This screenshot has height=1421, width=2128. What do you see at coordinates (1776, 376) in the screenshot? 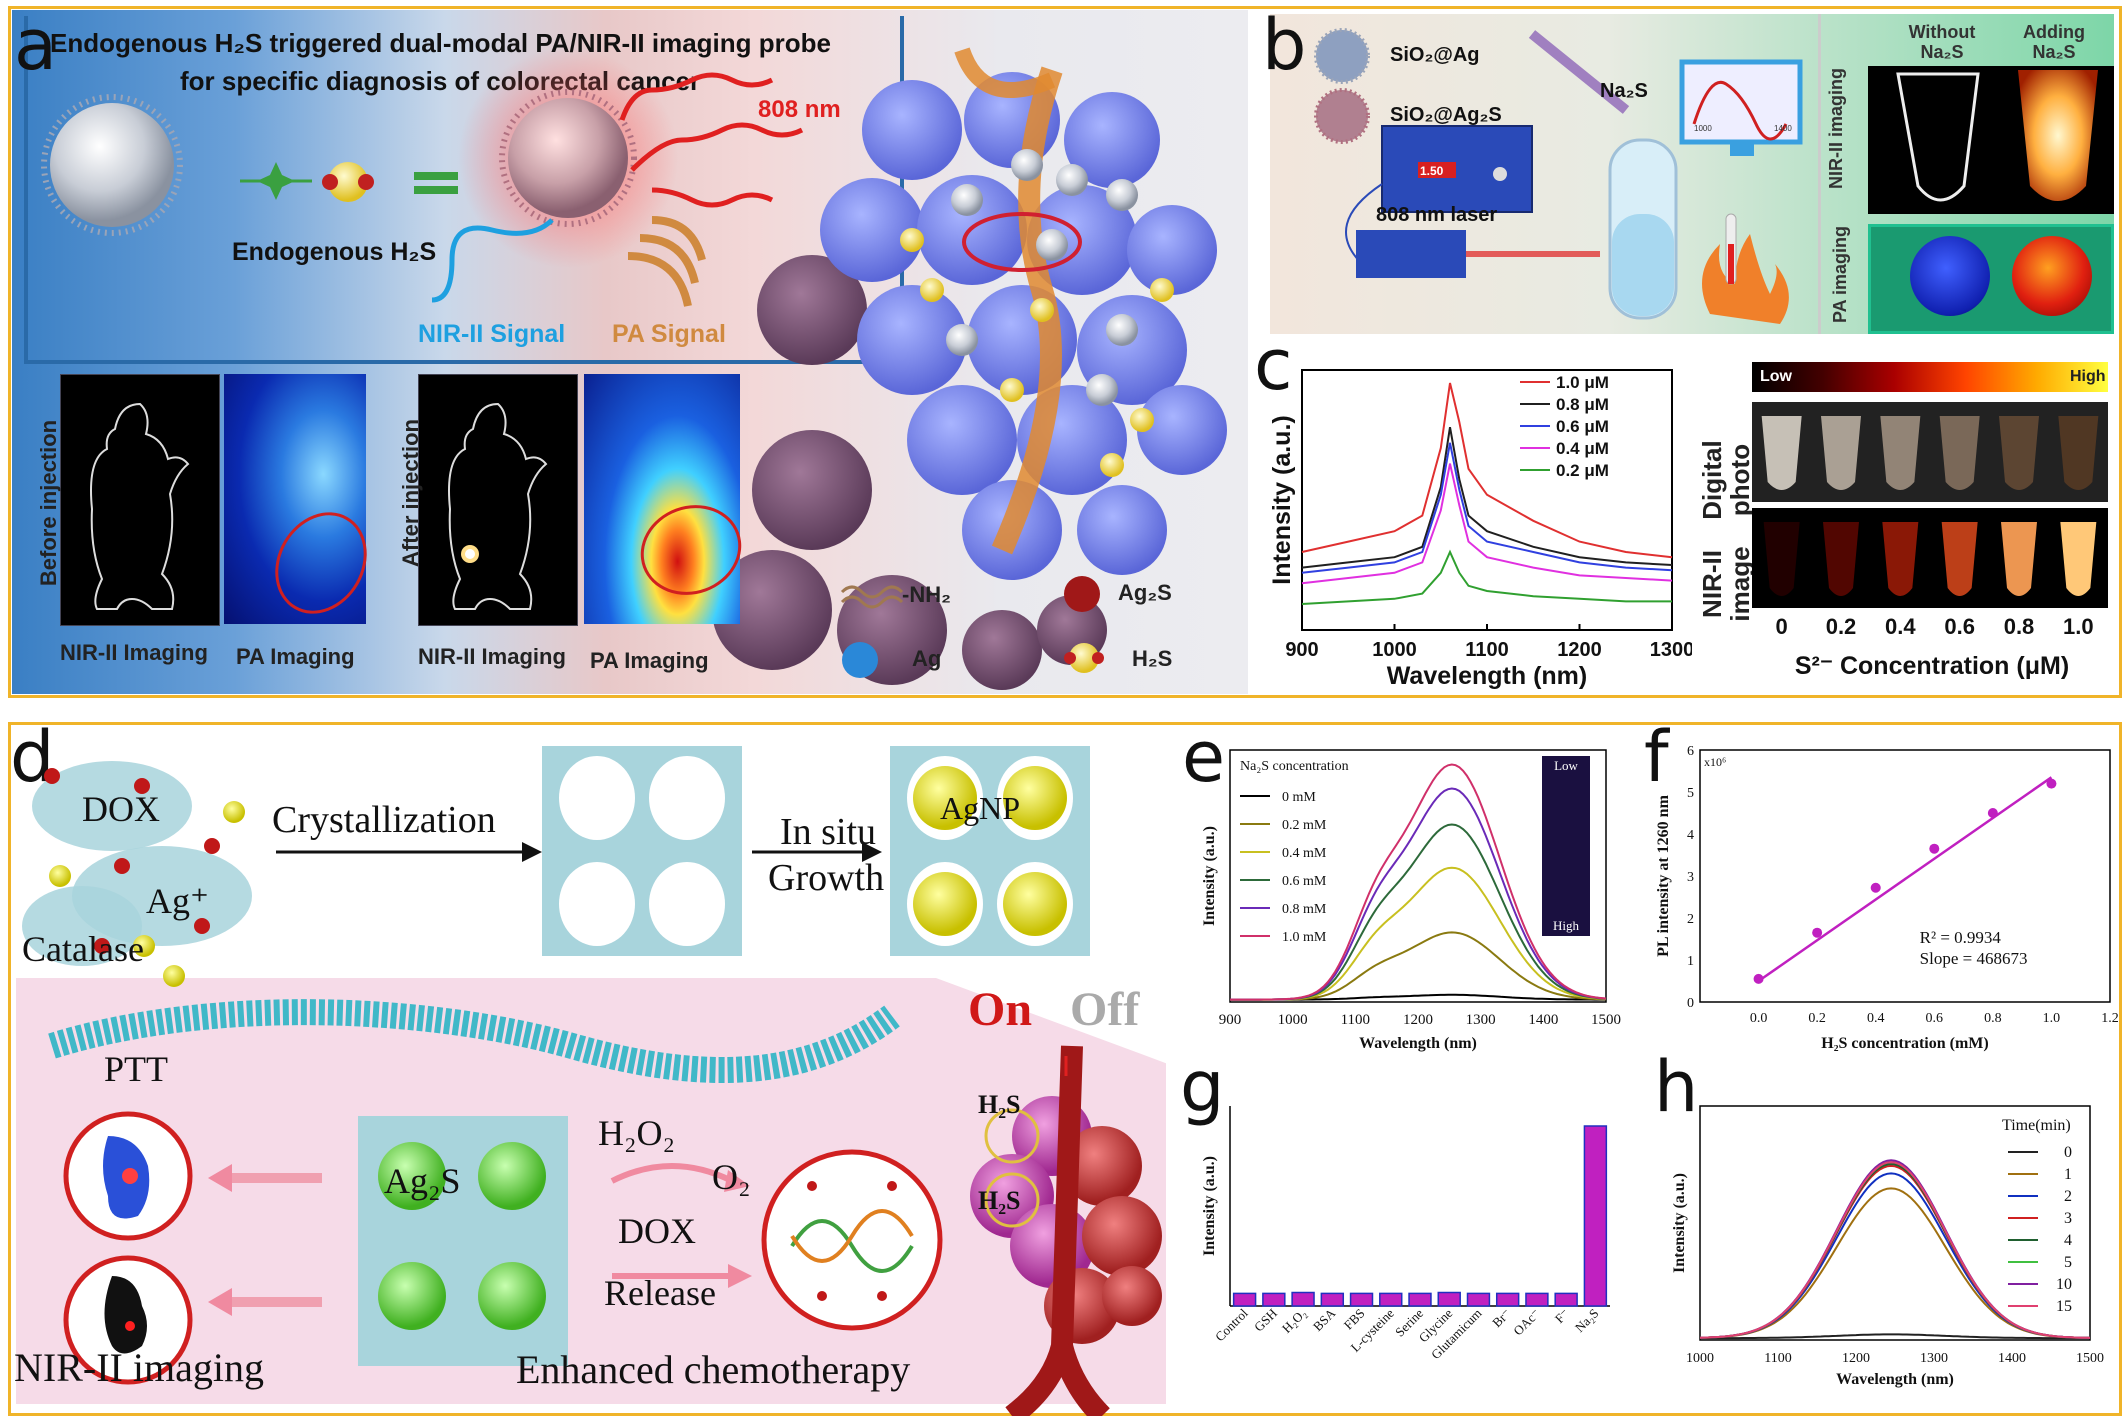
I see `colorbar-low-label: Low` at bounding box center [1776, 376].